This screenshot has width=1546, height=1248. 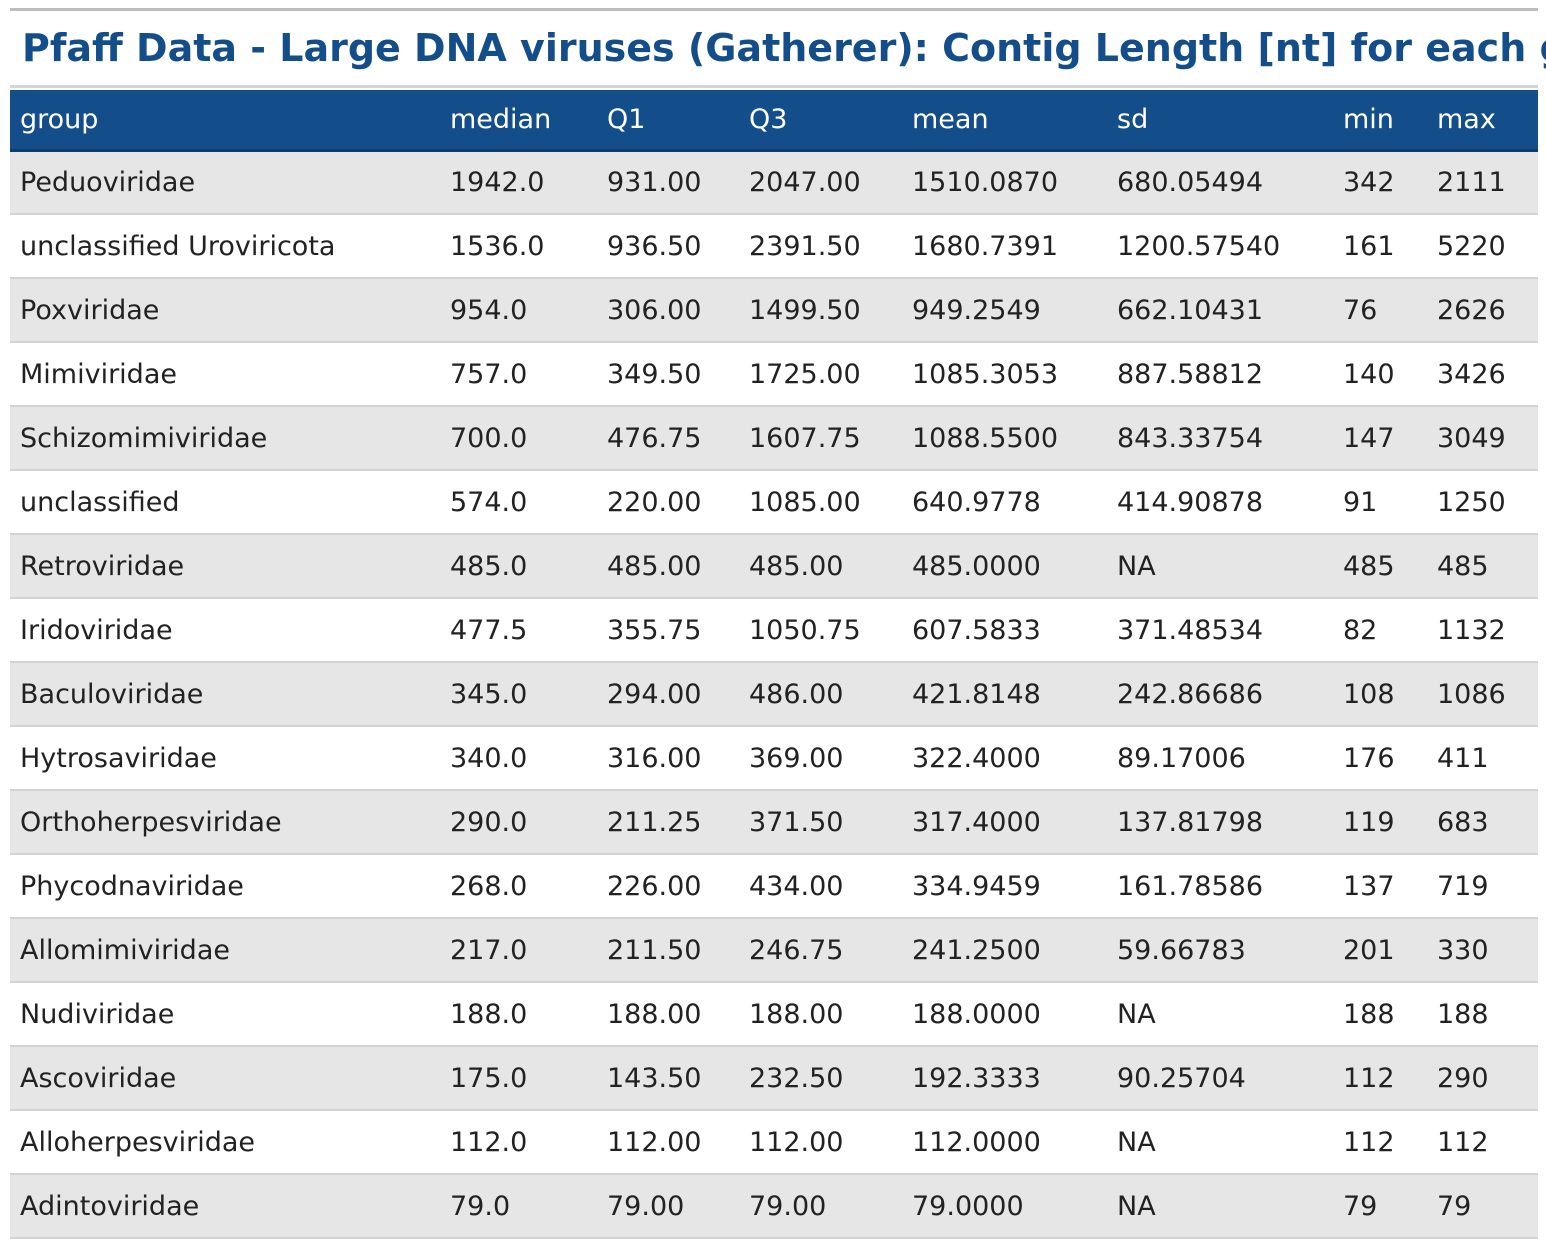 What do you see at coordinates (1482, 1078) in the screenshot?
I see `cell-max: 290` at bounding box center [1482, 1078].